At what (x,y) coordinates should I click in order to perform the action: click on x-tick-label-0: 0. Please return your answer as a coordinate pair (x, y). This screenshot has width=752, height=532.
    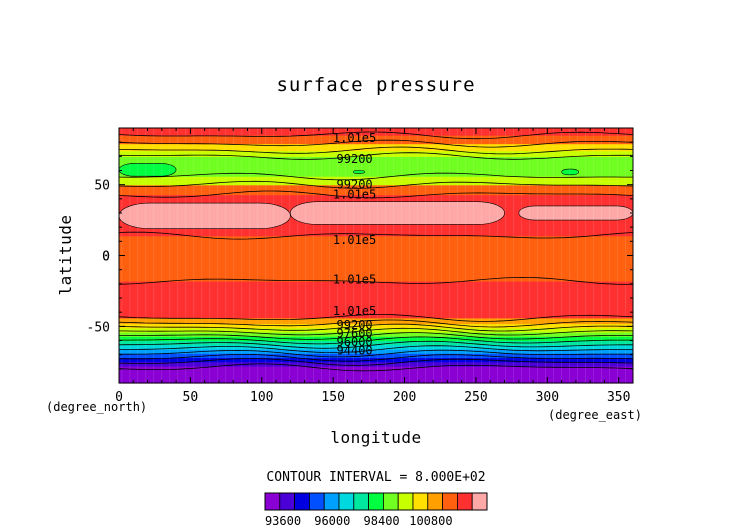
    Looking at the image, I should click on (119, 397).